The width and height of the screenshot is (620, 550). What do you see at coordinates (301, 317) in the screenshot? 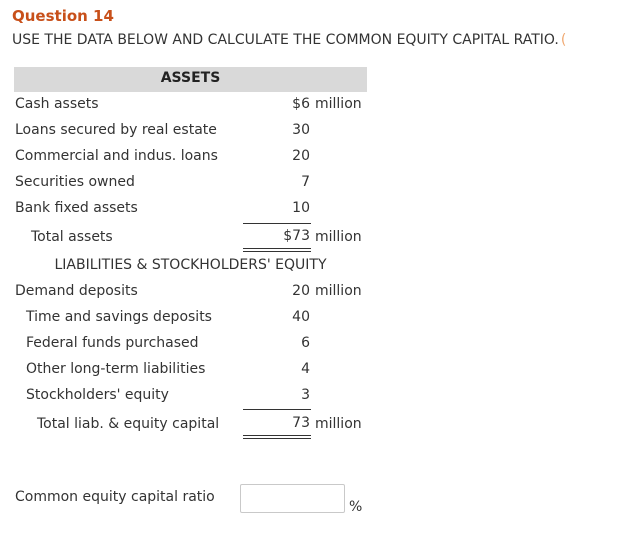
I see `liability-row-value: 40` at bounding box center [301, 317].